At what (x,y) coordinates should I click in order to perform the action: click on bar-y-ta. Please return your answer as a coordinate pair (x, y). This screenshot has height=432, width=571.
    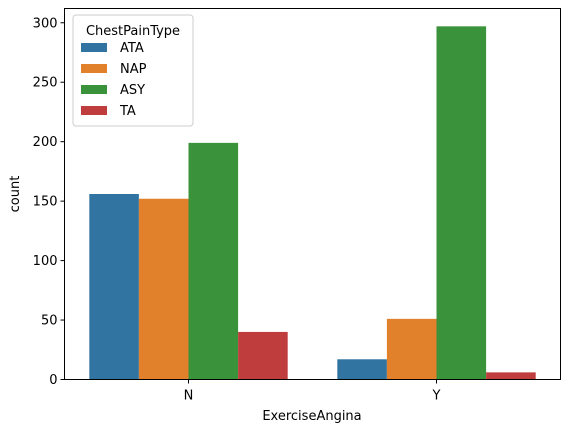
    Looking at the image, I should click on (511, 376).